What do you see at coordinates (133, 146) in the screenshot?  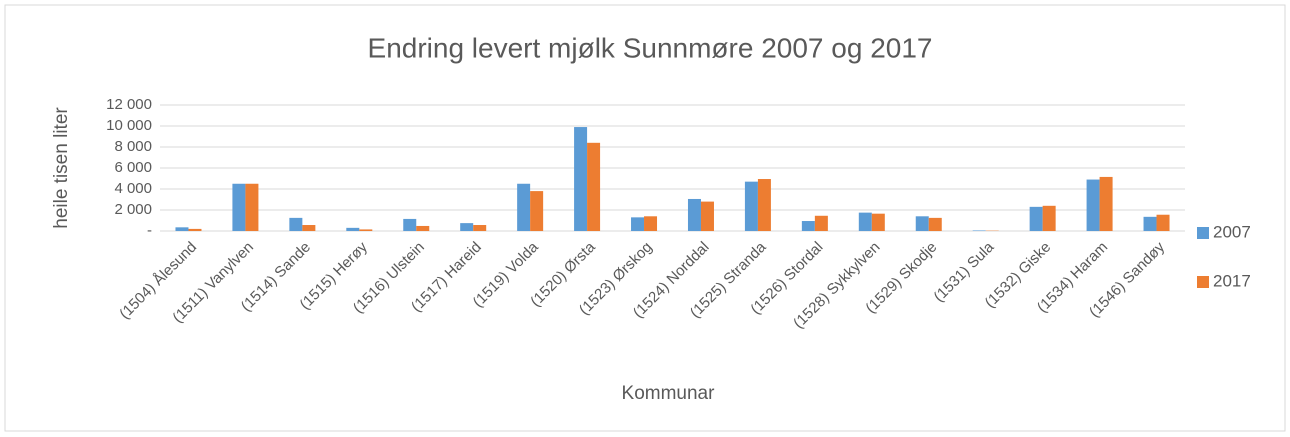 I see `y-tick-label: 8 000` at bounding box center [133, 146].